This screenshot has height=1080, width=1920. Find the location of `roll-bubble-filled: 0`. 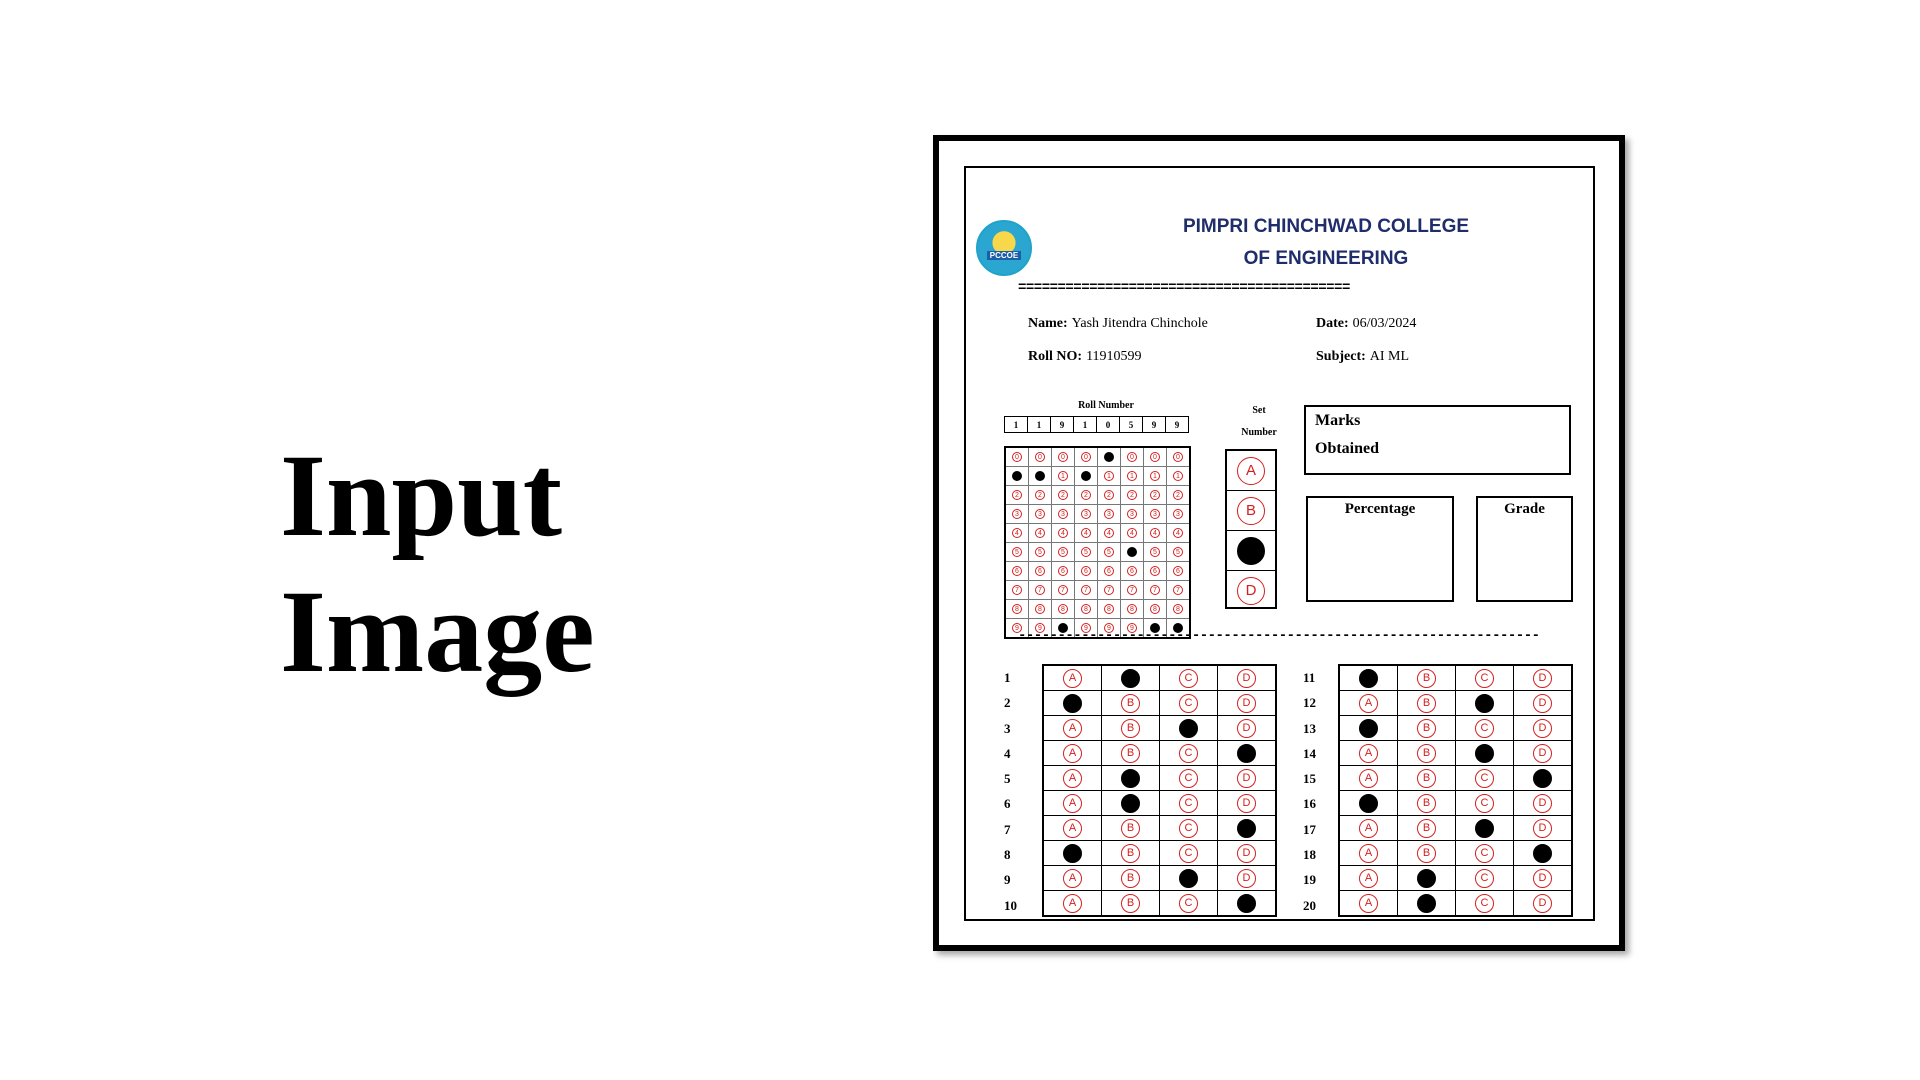

roll-bubble-filled: 0 is located at coordinates (1109, 457).